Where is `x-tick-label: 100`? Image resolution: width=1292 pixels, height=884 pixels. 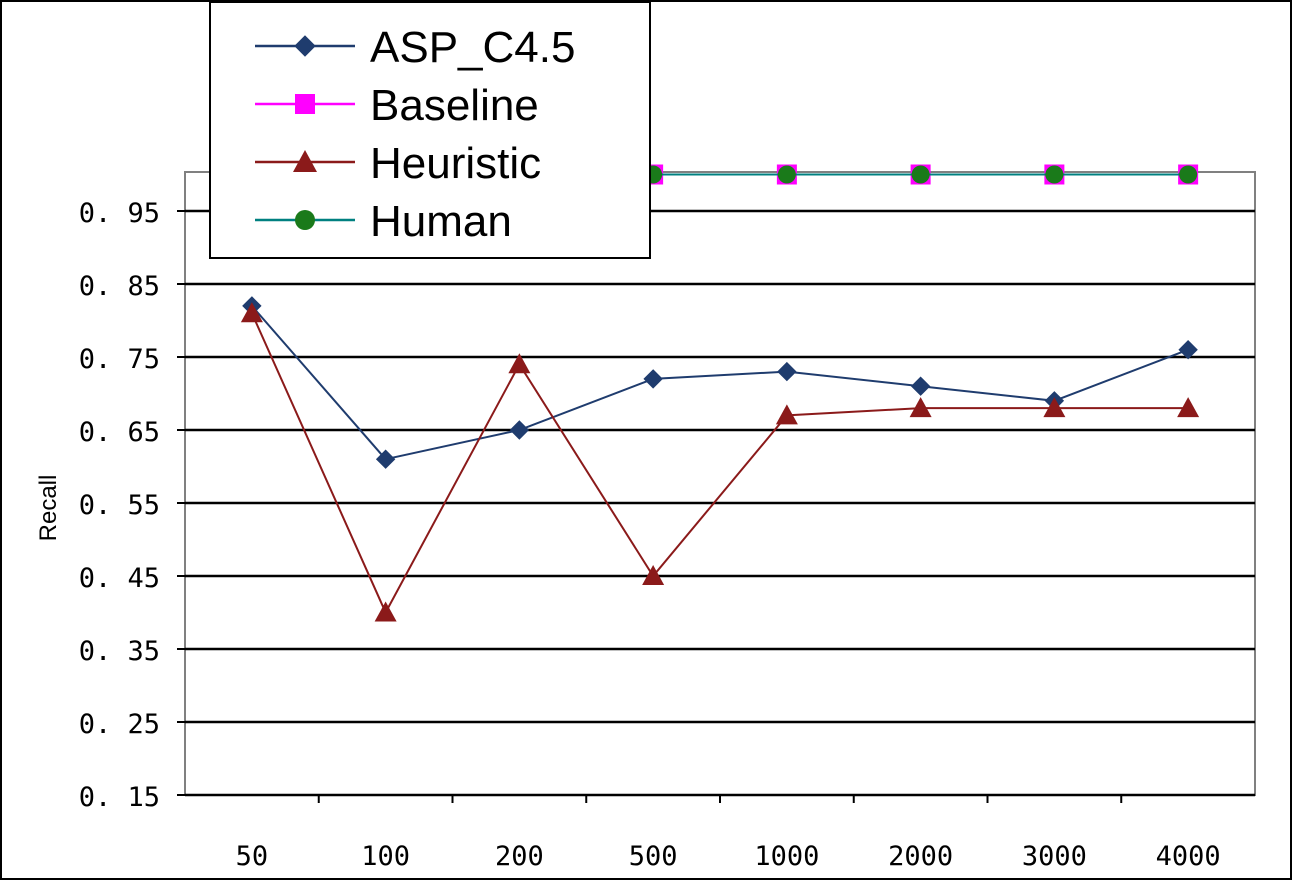 x-tick-label: 100 is located at coordinates (385, 856).